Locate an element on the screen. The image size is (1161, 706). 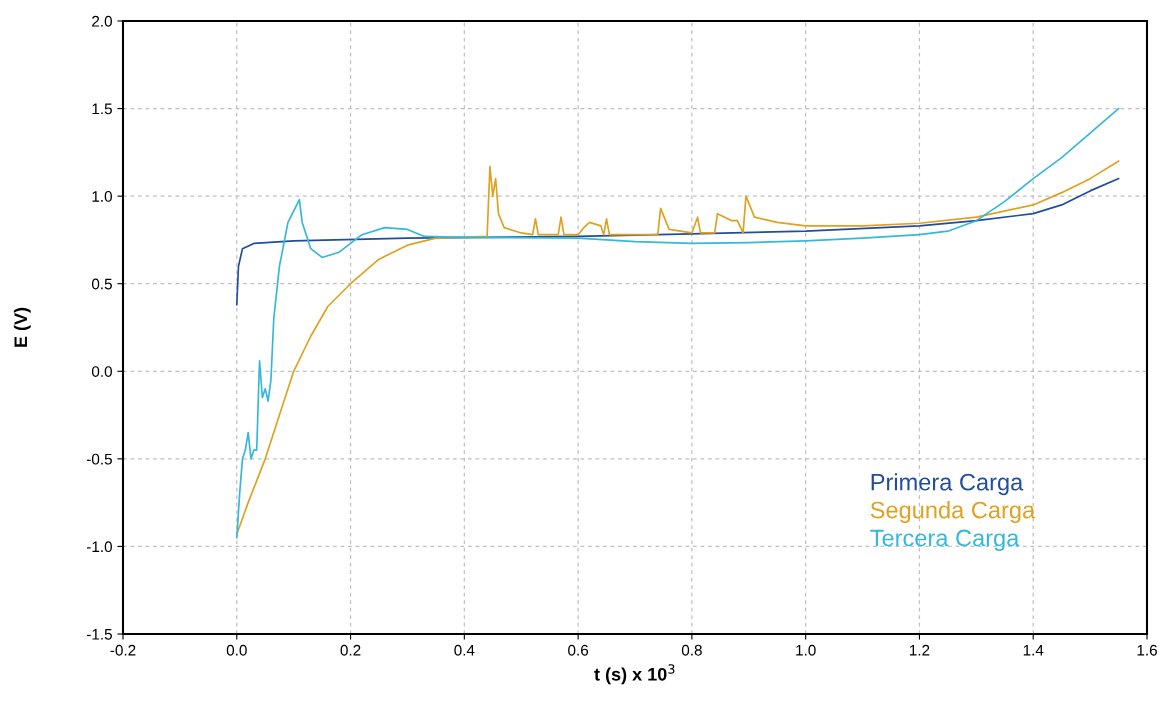
y-tick-label: 0.0 is located at coordinates (101, 371).